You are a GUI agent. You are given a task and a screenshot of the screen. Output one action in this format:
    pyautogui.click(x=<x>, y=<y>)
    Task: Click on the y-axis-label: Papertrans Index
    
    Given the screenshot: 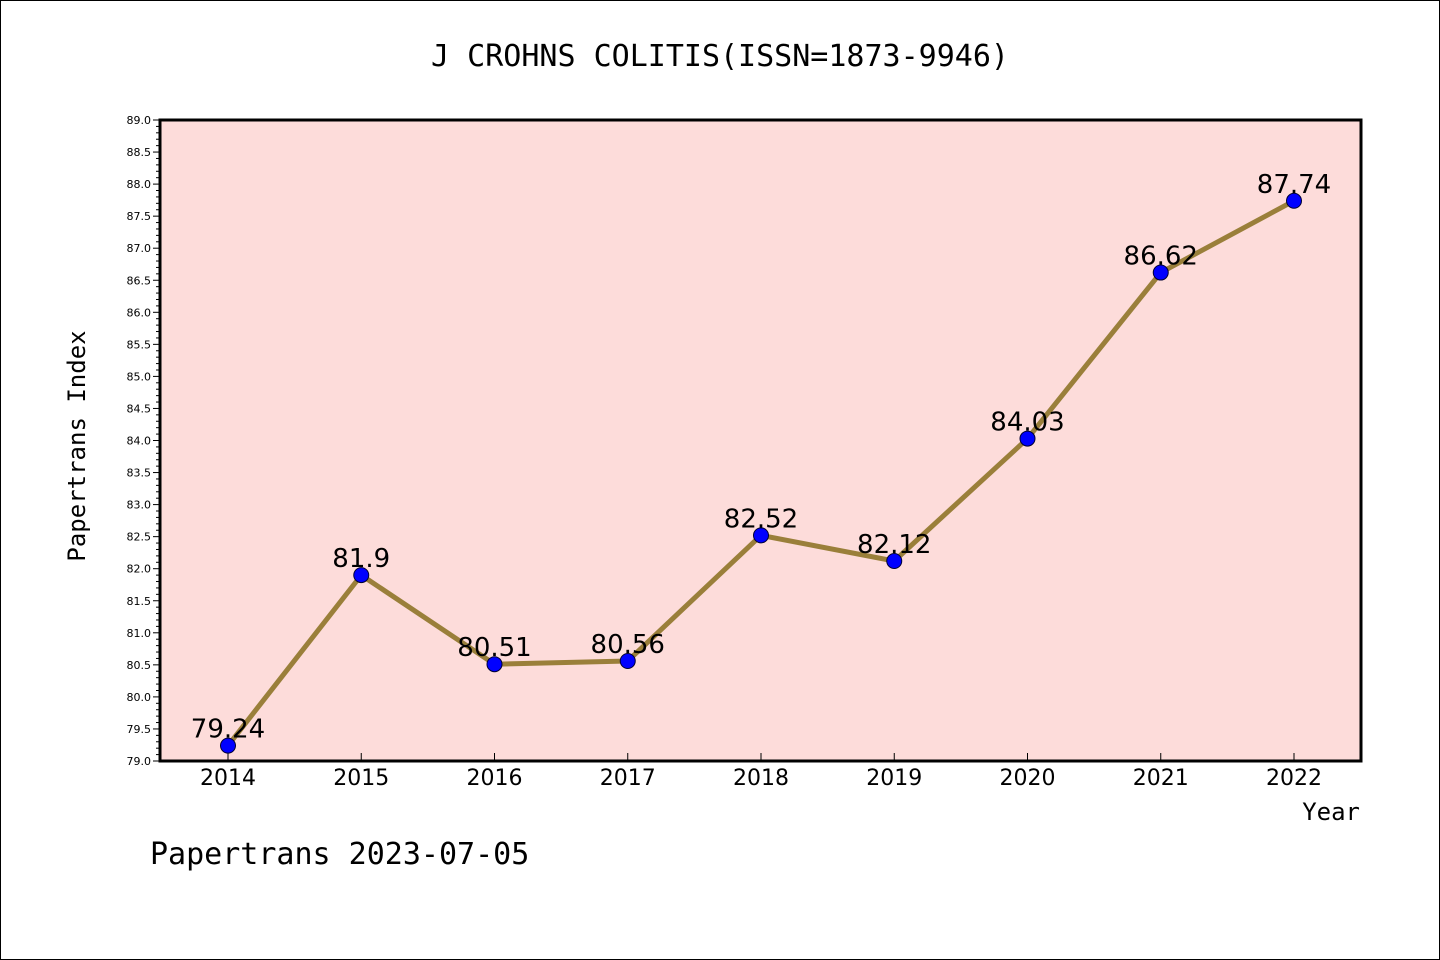 What is the action you would take?
    pyautogui.click(x=77, y=445)
    